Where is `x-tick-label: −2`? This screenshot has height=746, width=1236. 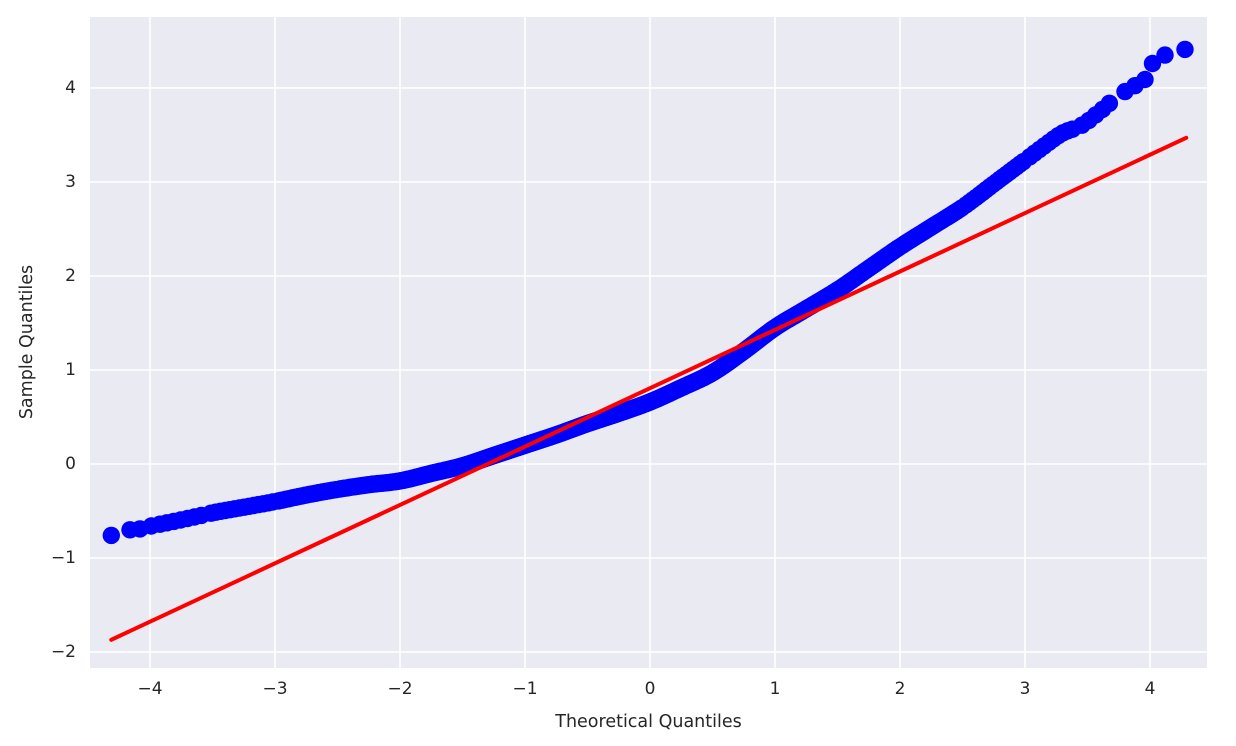 x-tick-label: −2 is located at coordinates (400, 689).